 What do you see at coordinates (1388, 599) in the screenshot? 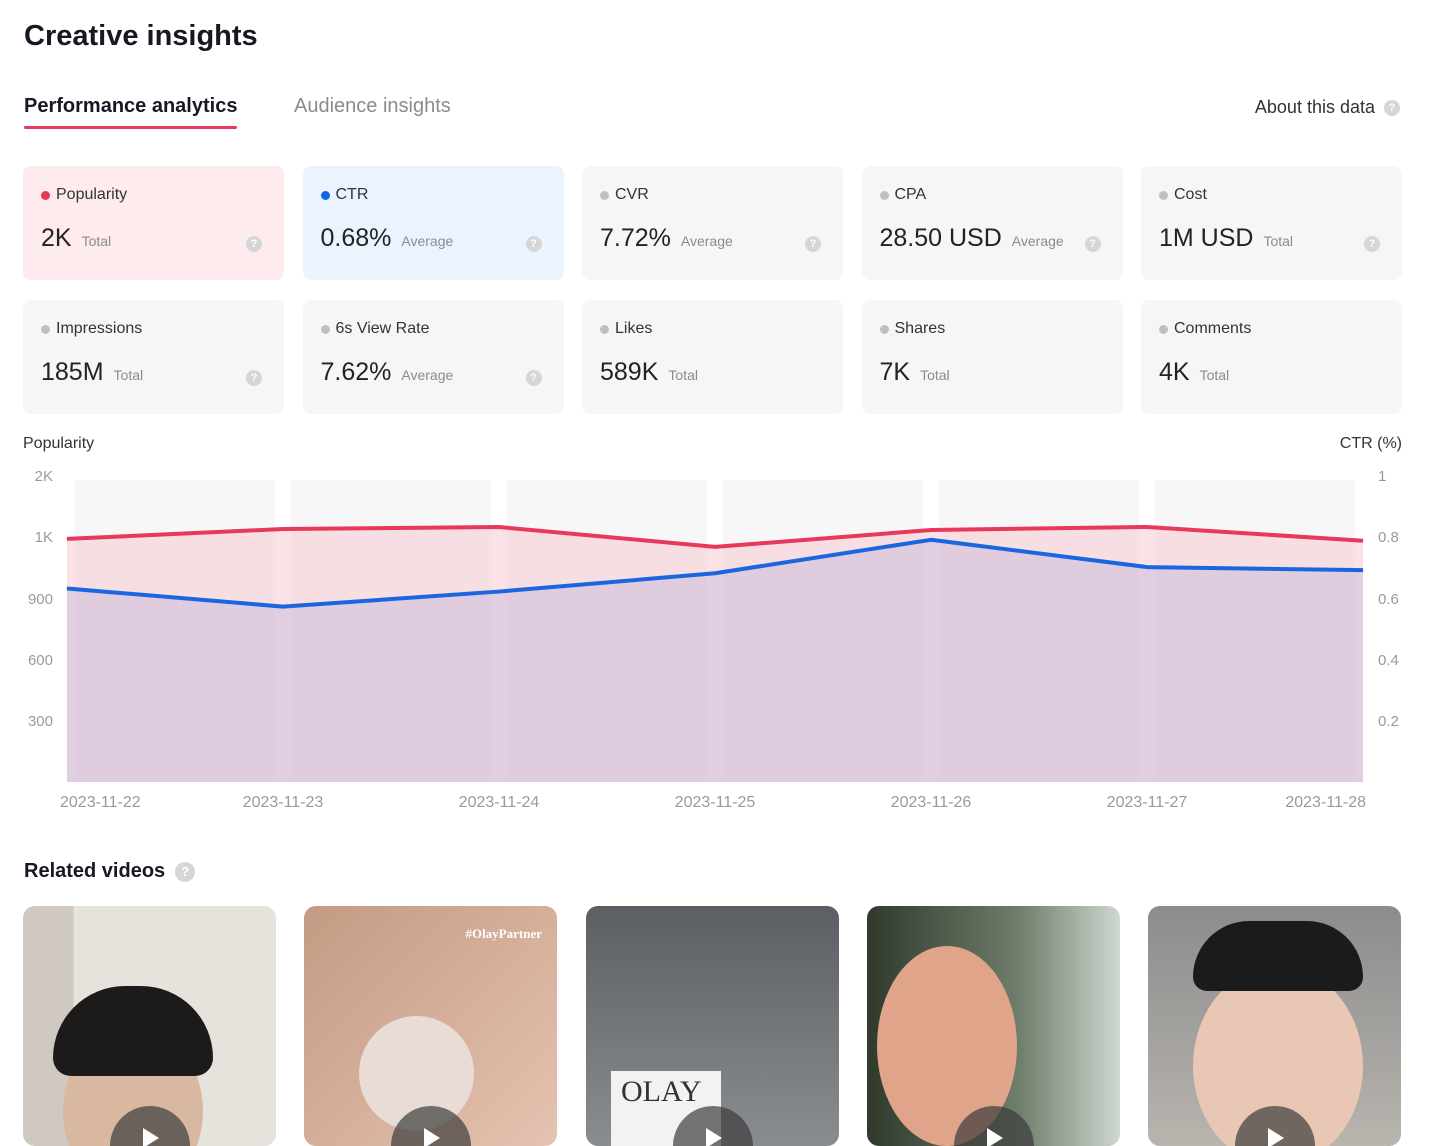
I see `right-tick-label: 0.6` at bounding box center [1388, 599].